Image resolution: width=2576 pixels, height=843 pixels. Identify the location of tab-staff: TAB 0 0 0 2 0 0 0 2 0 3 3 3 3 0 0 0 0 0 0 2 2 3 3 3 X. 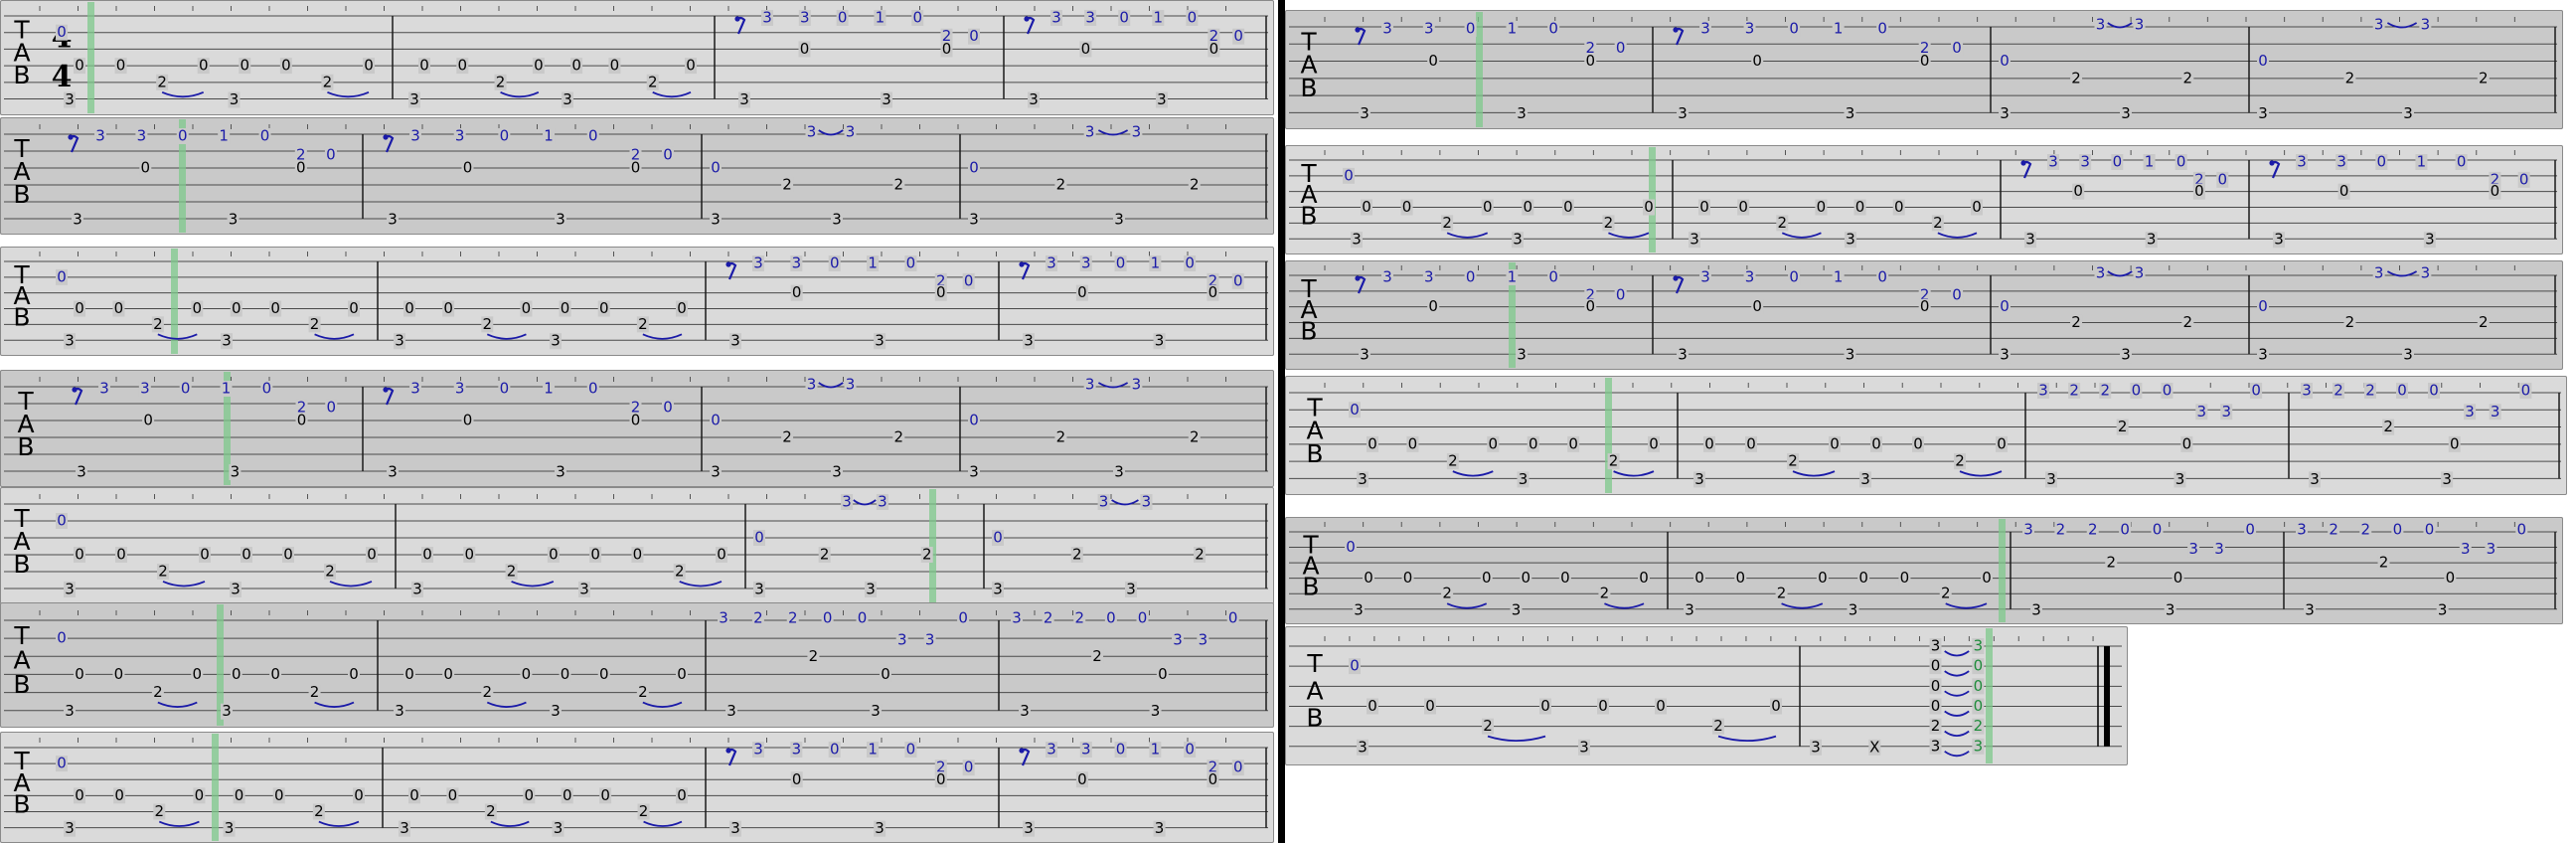
(1705, 696).